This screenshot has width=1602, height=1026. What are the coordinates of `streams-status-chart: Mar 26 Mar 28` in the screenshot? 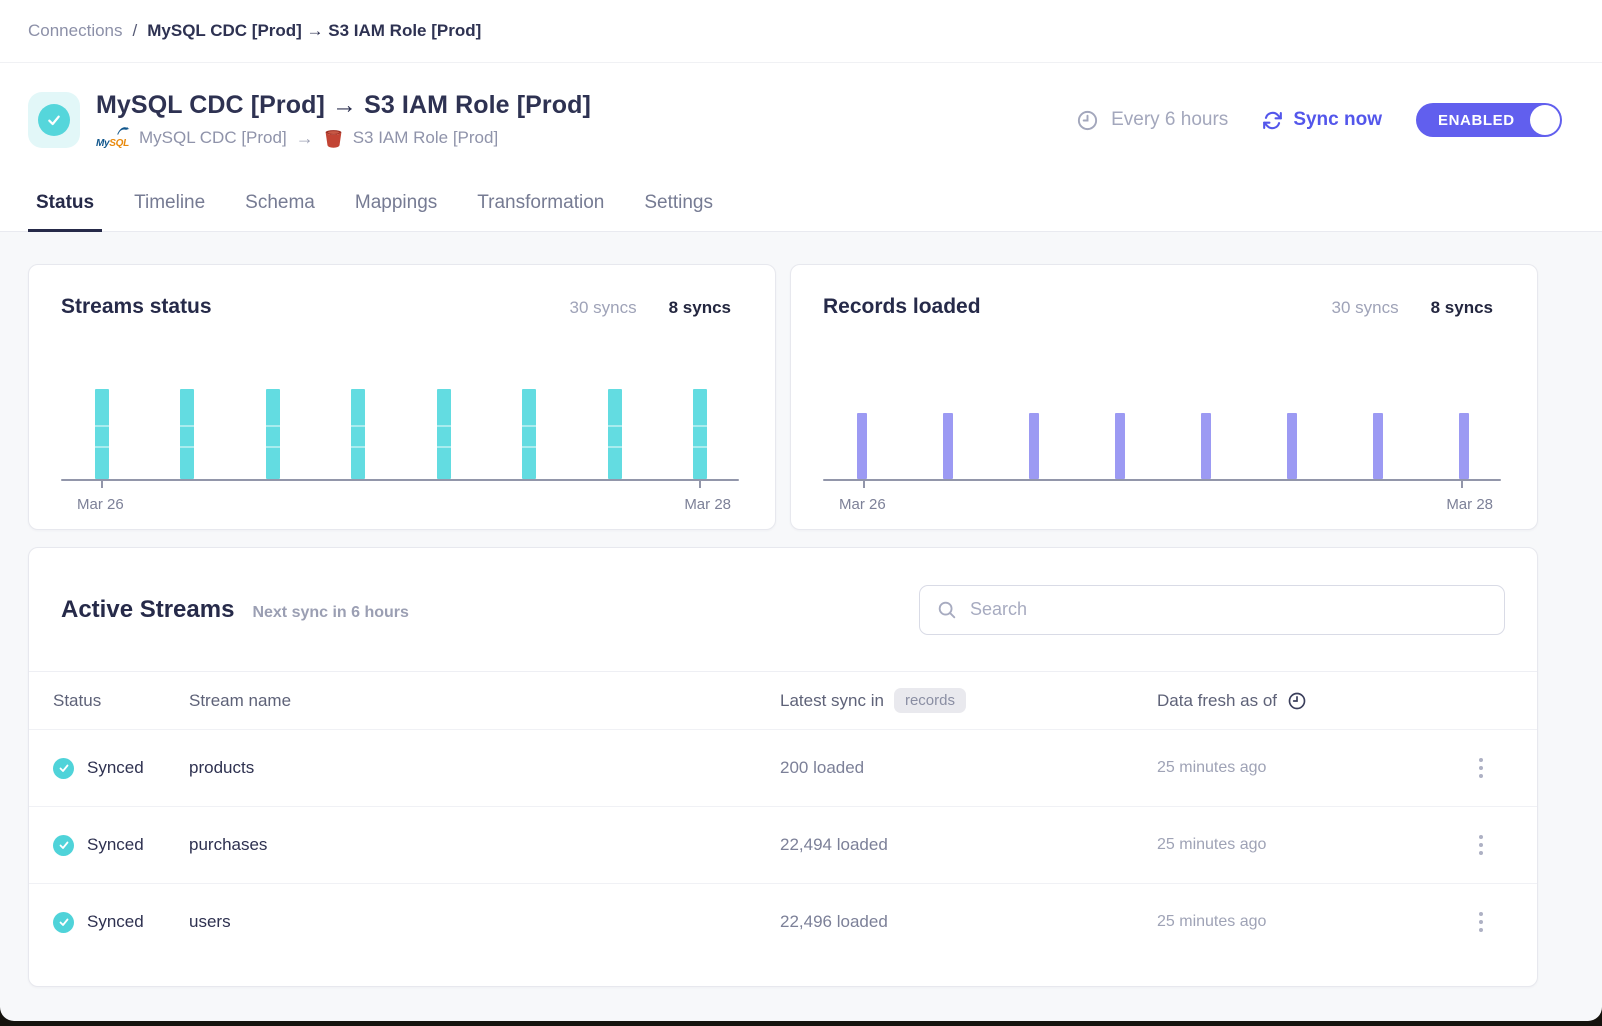 It's located at (402, 424).